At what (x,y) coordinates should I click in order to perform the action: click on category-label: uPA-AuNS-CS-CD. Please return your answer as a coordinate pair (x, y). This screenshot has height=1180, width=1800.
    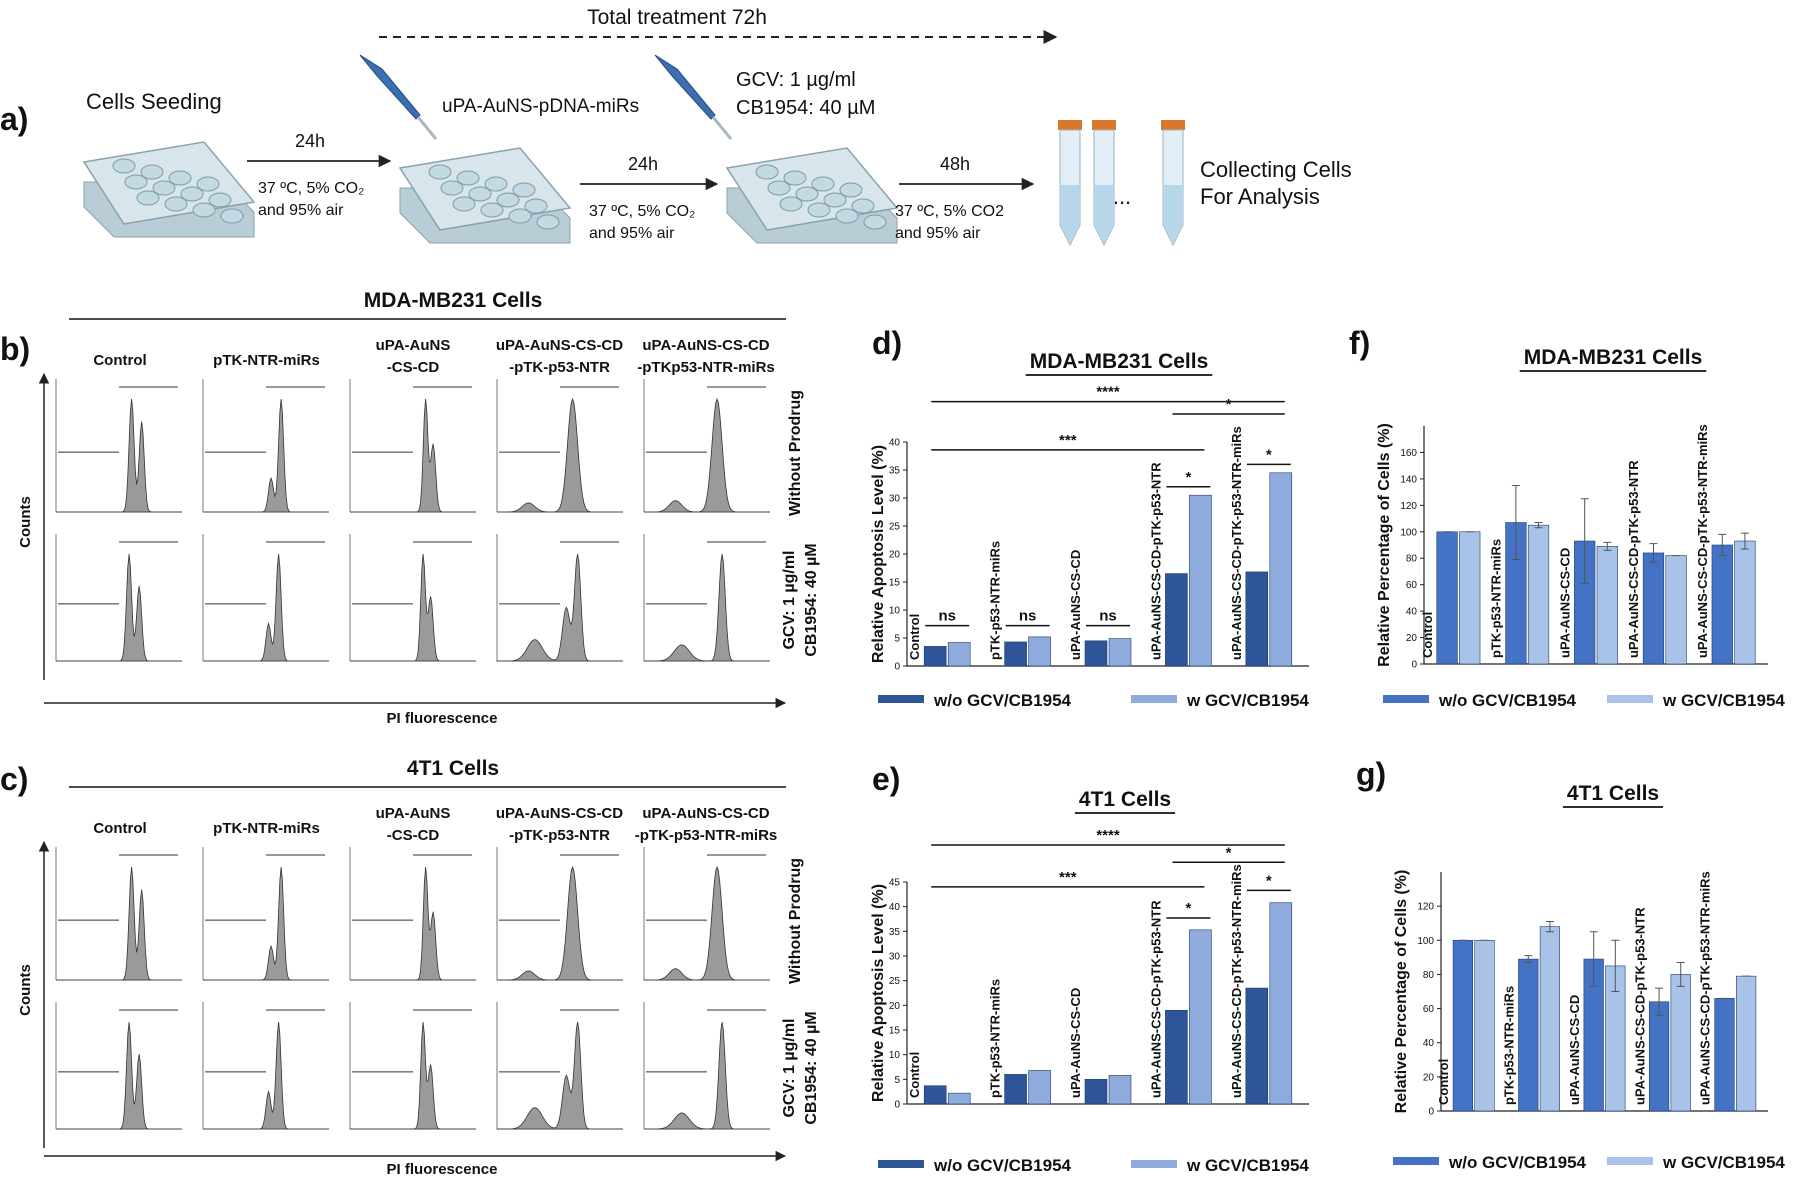
    Looking at the image, I should click on (1075, 605).